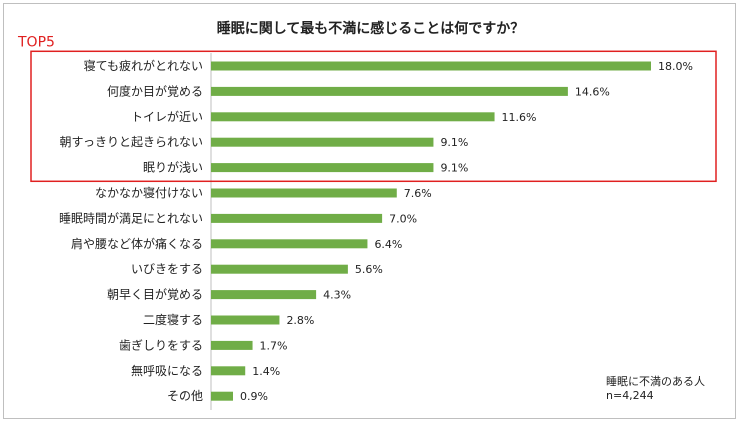 The width and height of the screenshot is (741, 424). I want to click on sample-size: n=4,244, so click(630, 395).